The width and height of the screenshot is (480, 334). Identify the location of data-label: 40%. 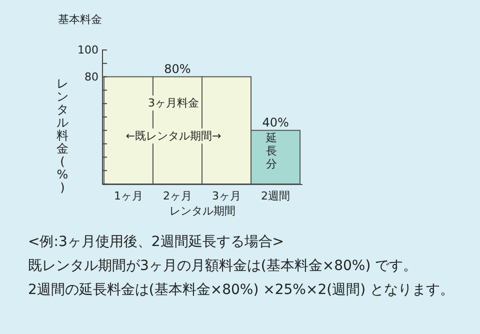
(275, 122).